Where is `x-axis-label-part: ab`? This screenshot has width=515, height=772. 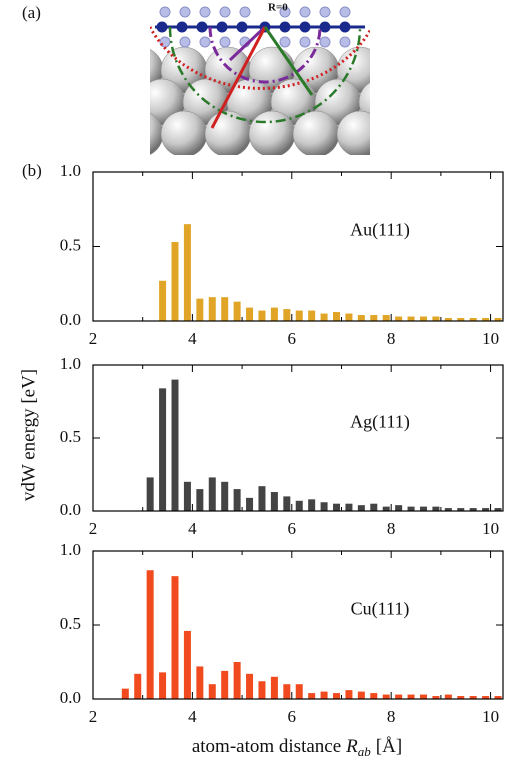 x-axis-label-part: ab is located at coordinates (365, 751).